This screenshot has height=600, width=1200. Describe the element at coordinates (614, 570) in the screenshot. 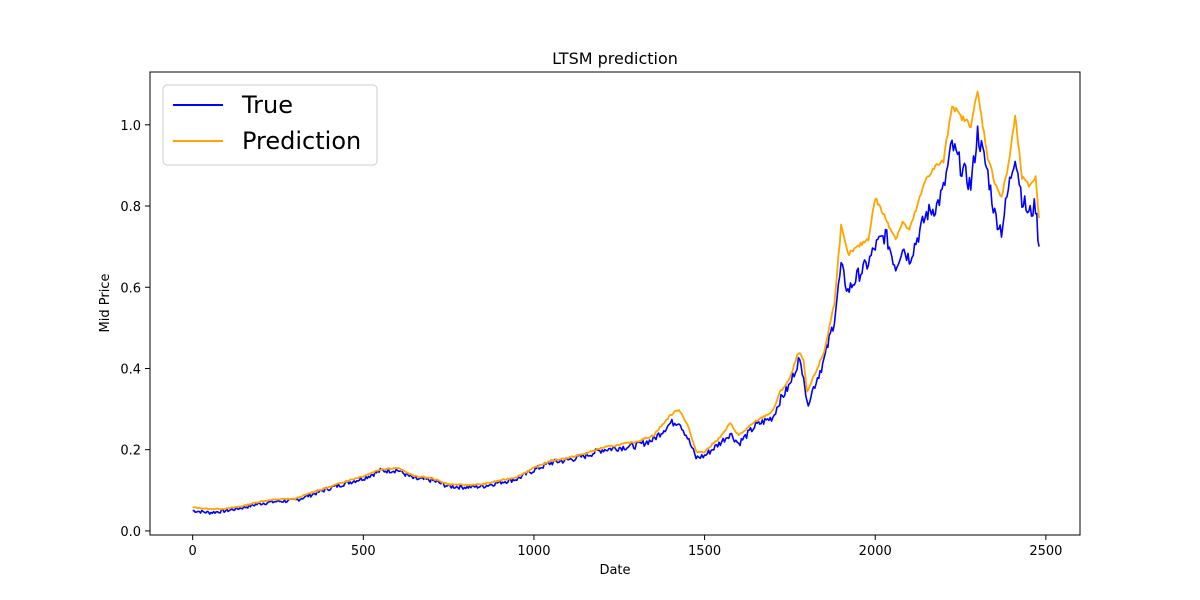

I see `x-axis-label: Date` at that location.